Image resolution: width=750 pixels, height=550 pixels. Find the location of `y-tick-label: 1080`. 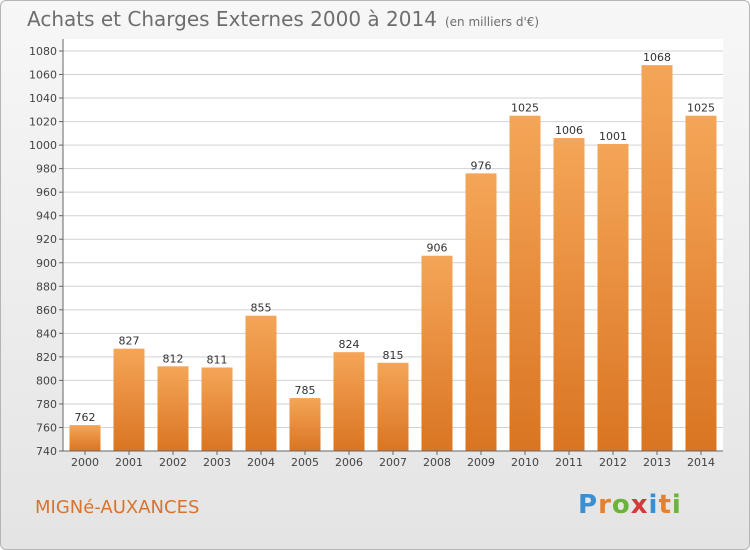

y-tick-label: 1080 is located at coordinates (43, 51).